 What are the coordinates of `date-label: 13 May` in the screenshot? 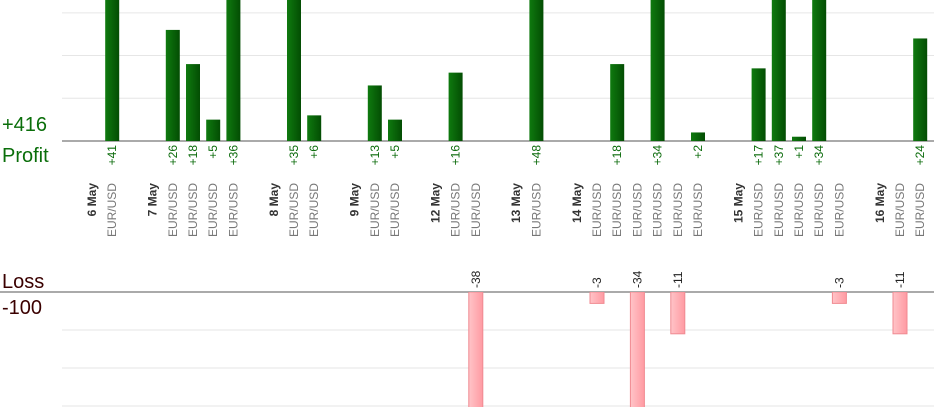 It's located at (516, 203).